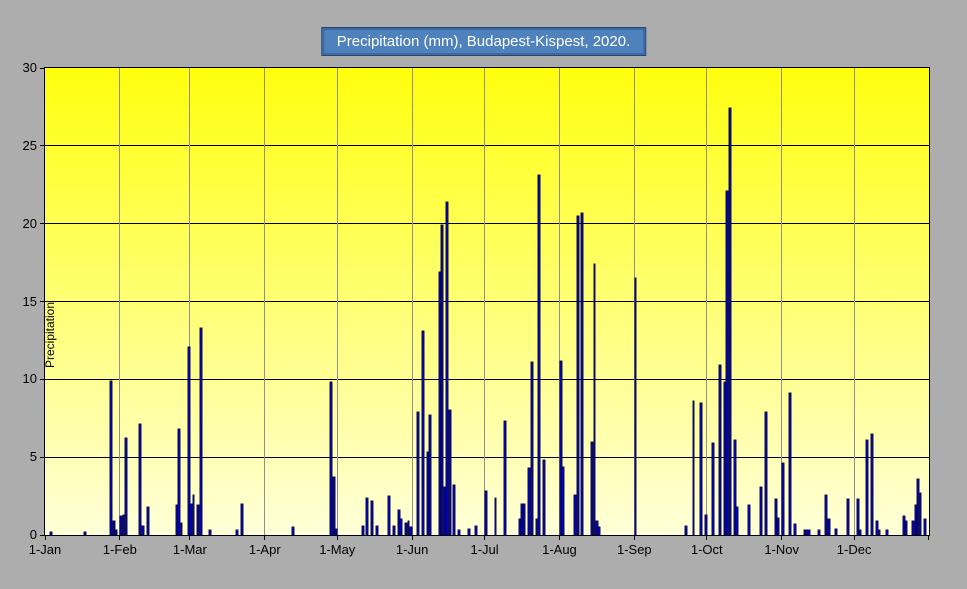  Describe the element at coordinates (189, 549) in the screenshot. I see `x-tick-label: 1-Mar` at that location.